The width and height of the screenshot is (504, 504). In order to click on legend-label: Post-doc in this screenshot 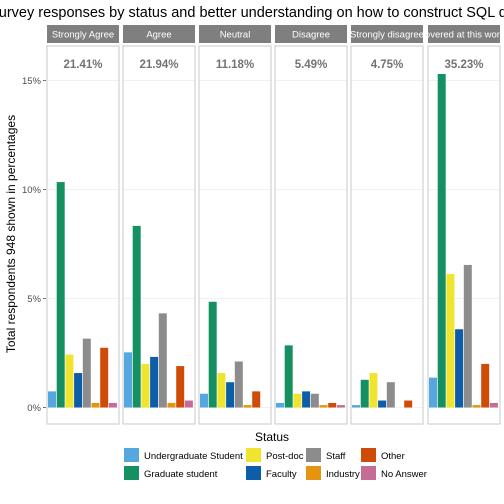, I will do `click(285, 456)`.